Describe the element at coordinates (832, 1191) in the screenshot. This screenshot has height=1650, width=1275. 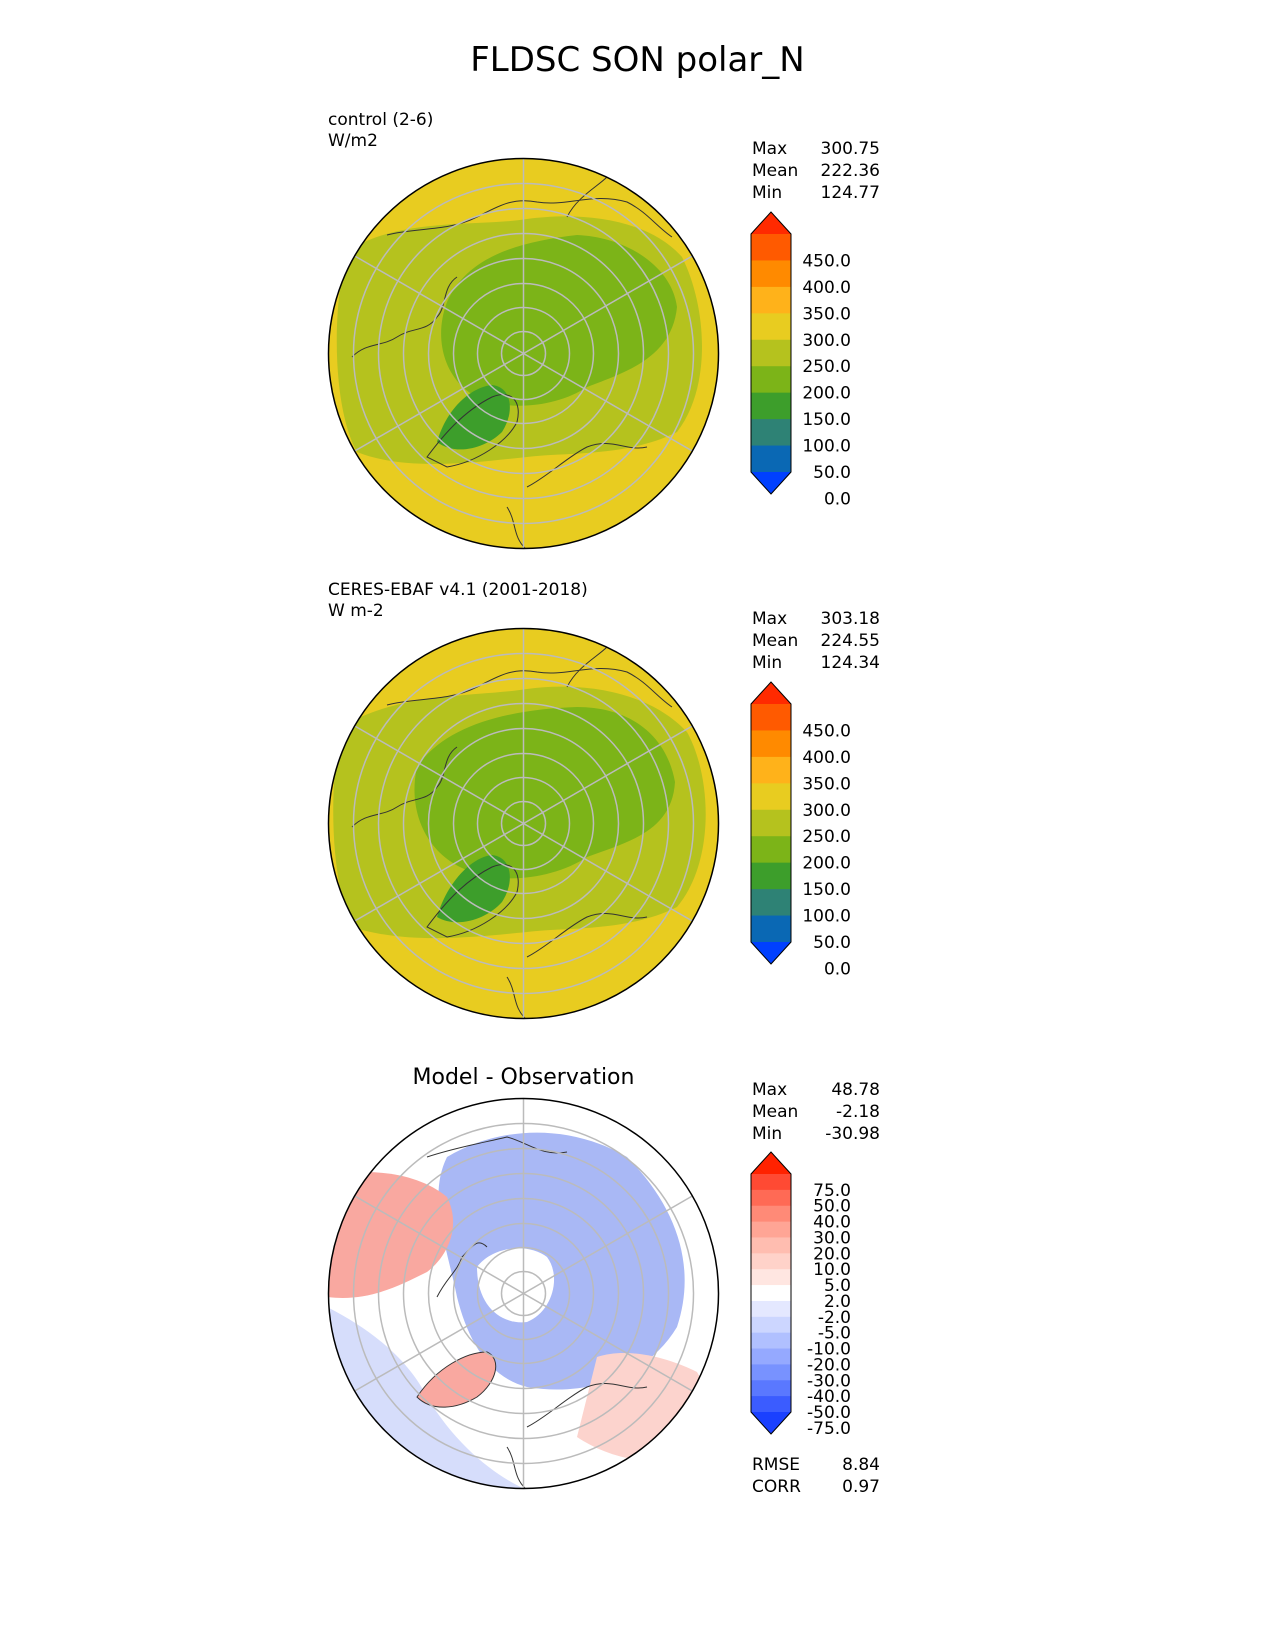
I see `colorbar-tick-label: 75.0` at that location.